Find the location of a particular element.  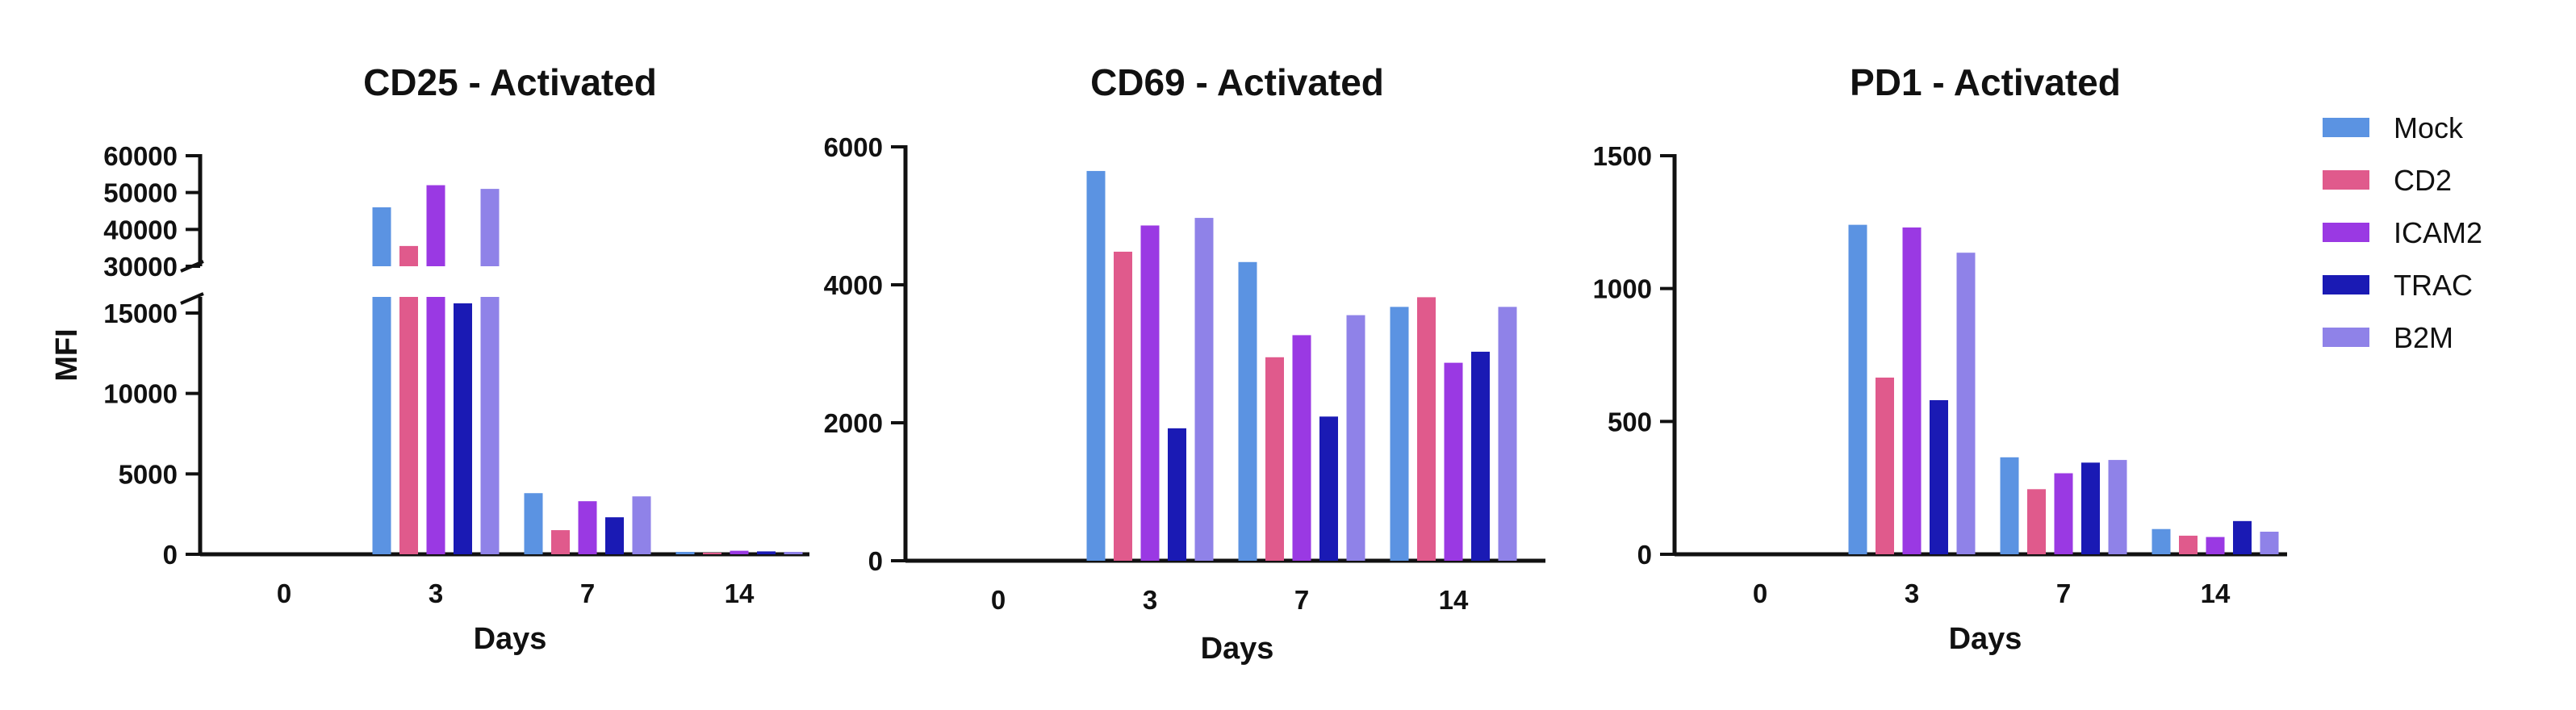

chart-title-cd69: CD69 - Activated is located at coordinates (1237, 82).